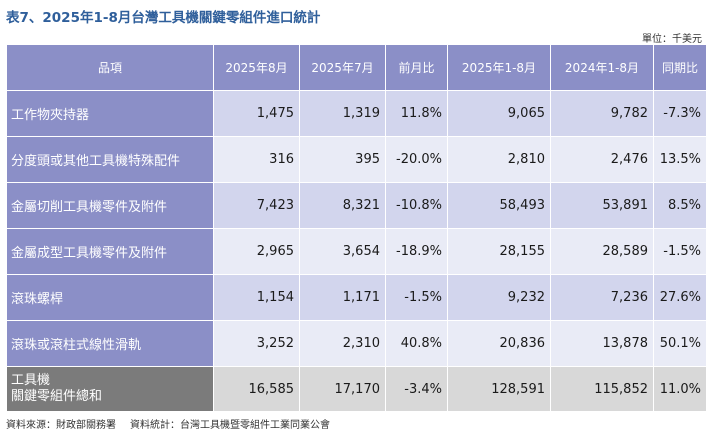 Image resolution: width=712 pixels, height=437 pixels. Describe the element at coordinates (342, 159) in the screenshot. I see `cell-jul-2025: 395` at that location.